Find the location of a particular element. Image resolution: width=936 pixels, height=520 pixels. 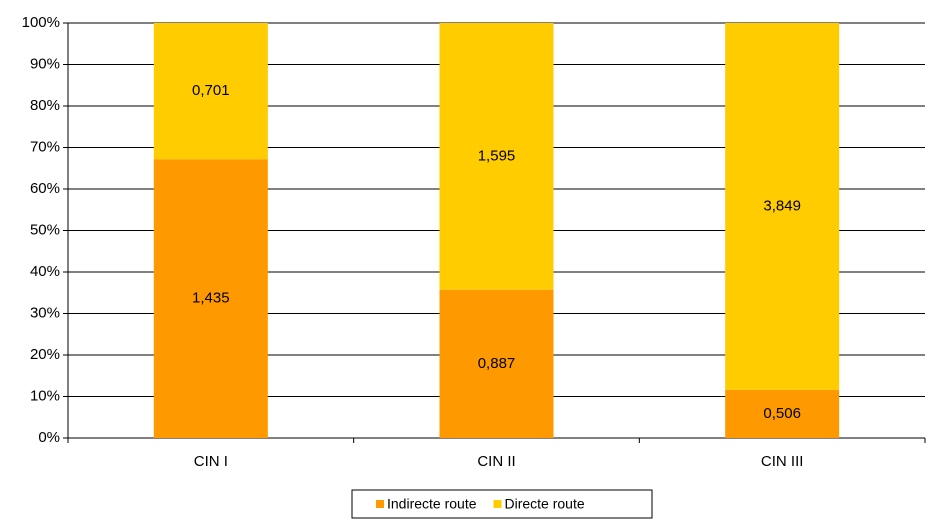

data-label: 3,849 is located at coordinates (782, 205).